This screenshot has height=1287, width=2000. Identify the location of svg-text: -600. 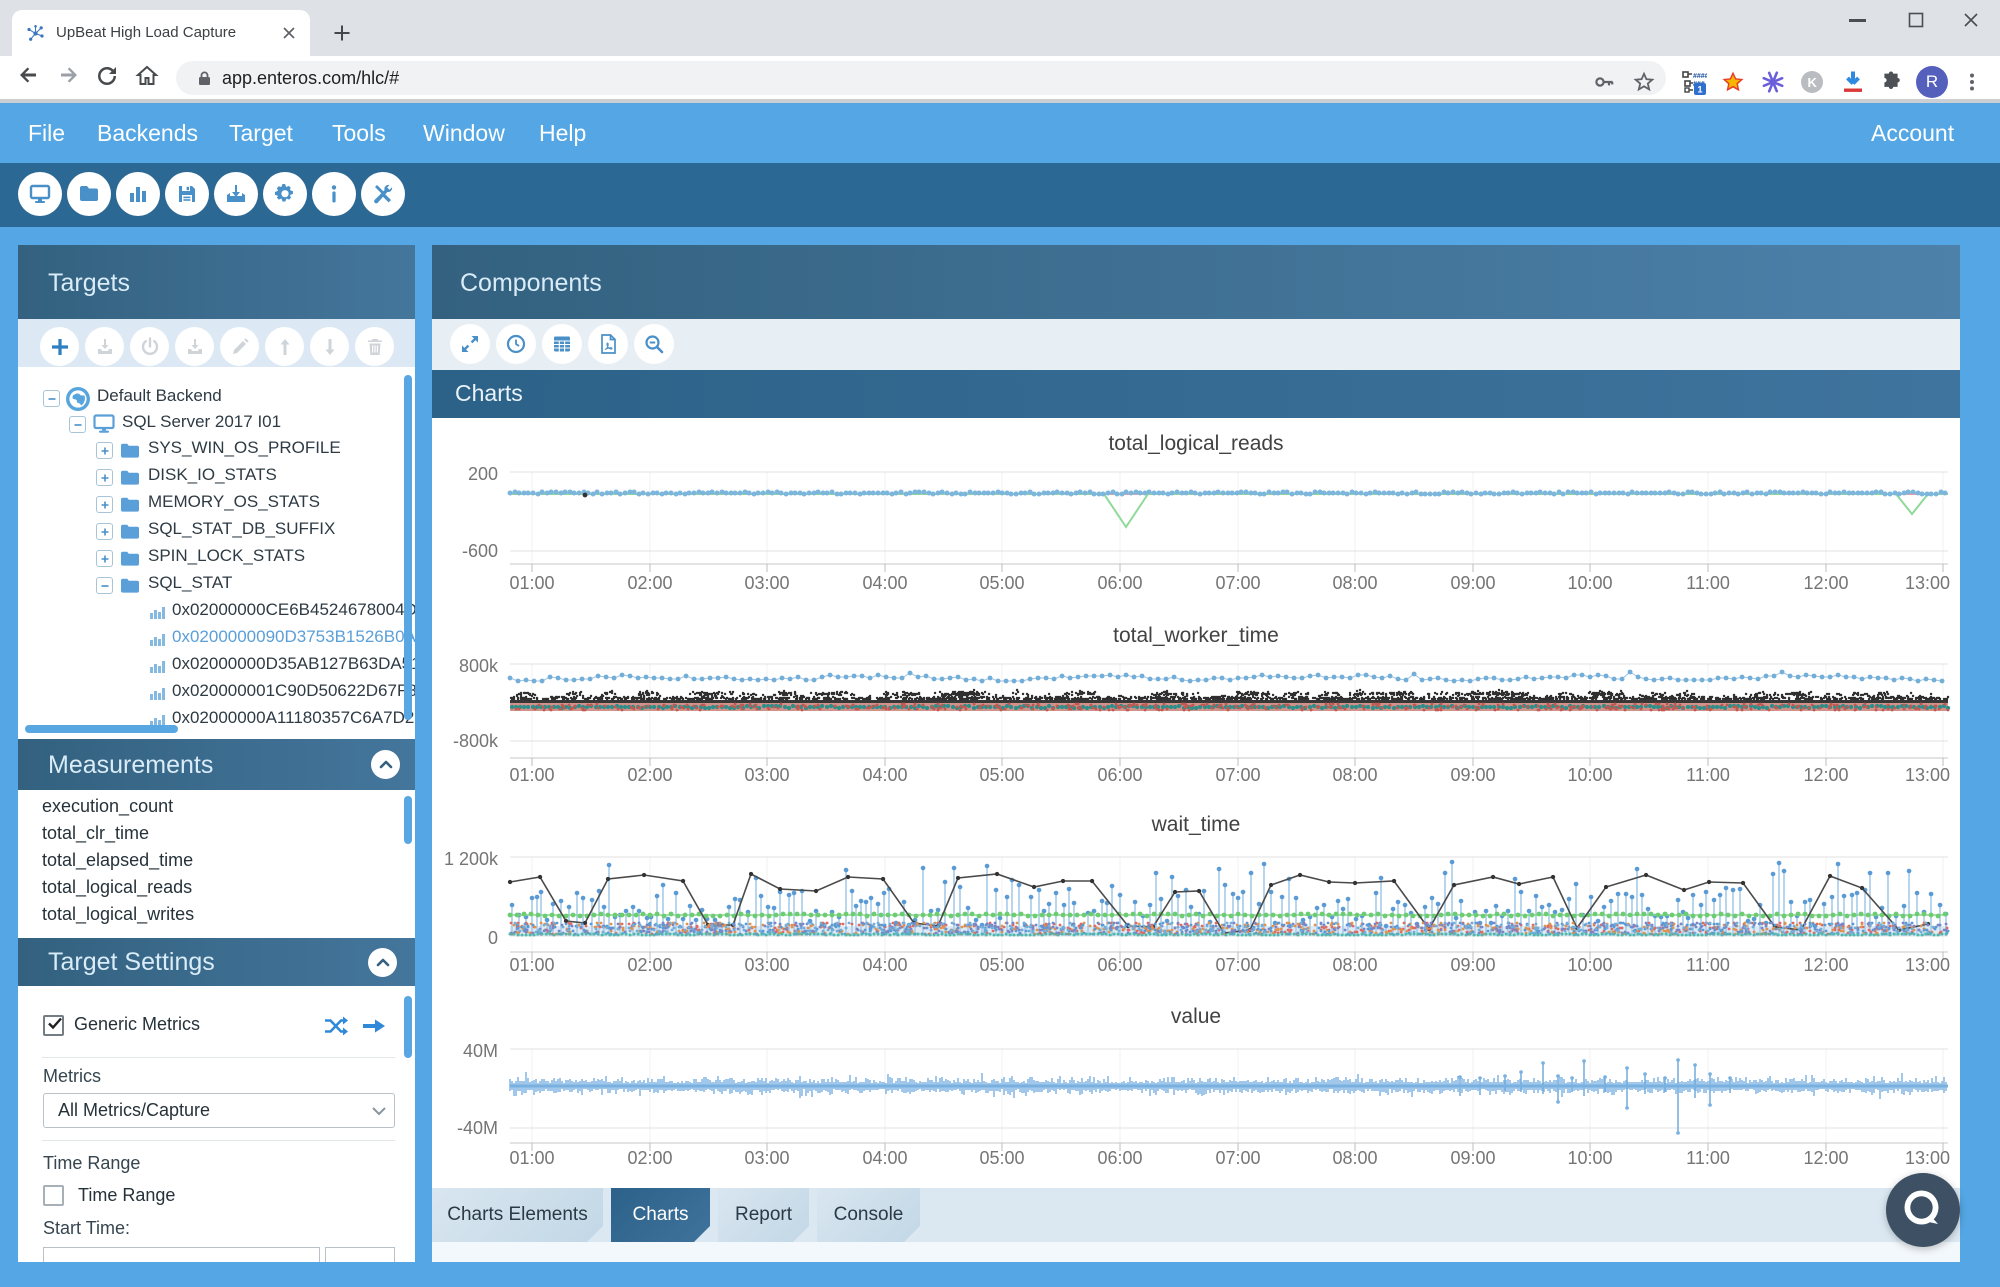
(480, 551).